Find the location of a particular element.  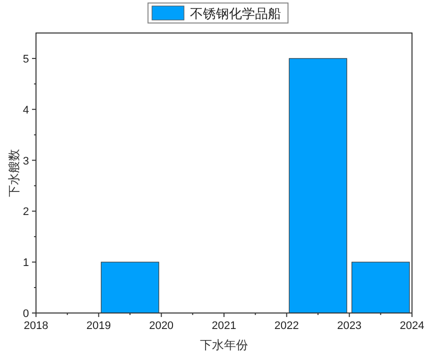

legend: 不锈钢化学品船 is located at coordinates (218, 13).